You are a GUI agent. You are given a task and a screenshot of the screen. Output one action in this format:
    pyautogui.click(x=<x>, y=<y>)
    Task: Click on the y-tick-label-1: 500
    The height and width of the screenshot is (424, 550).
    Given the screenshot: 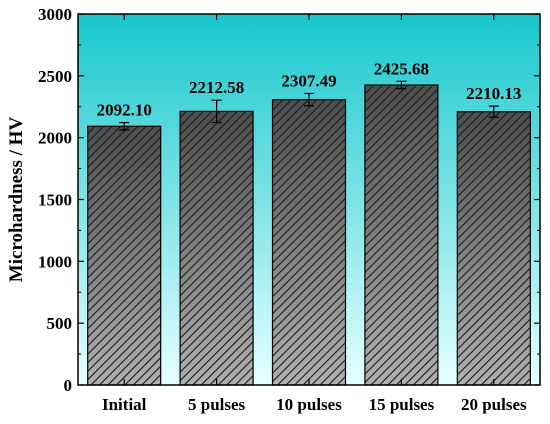 What is the action you would take?
    pyautogui.click(x=60, y=323)
    